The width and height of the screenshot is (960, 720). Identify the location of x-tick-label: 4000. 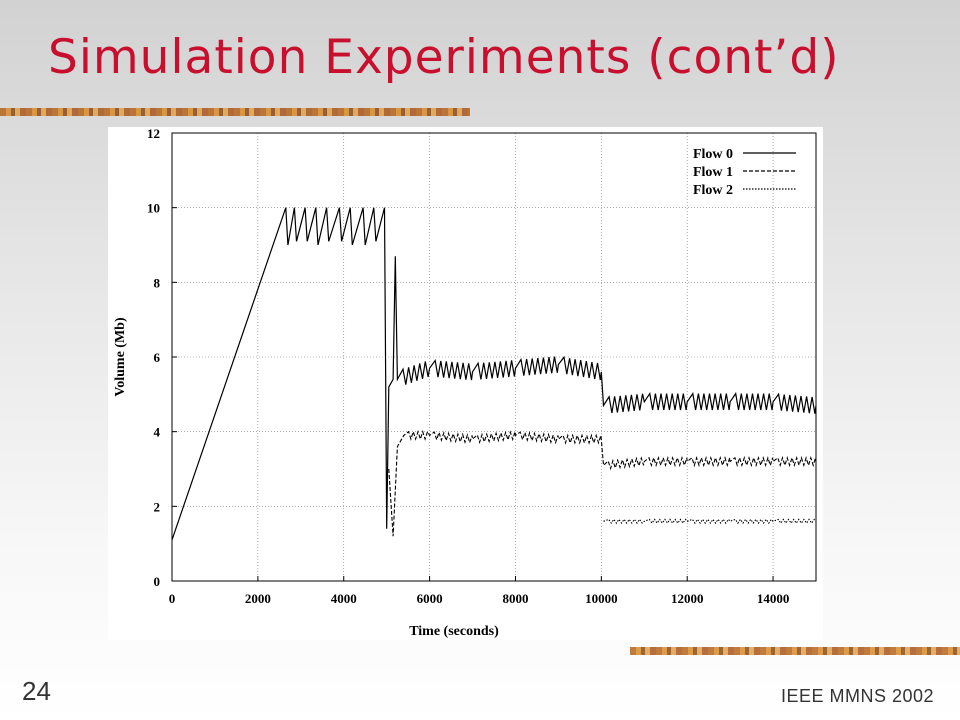
(344, 598).